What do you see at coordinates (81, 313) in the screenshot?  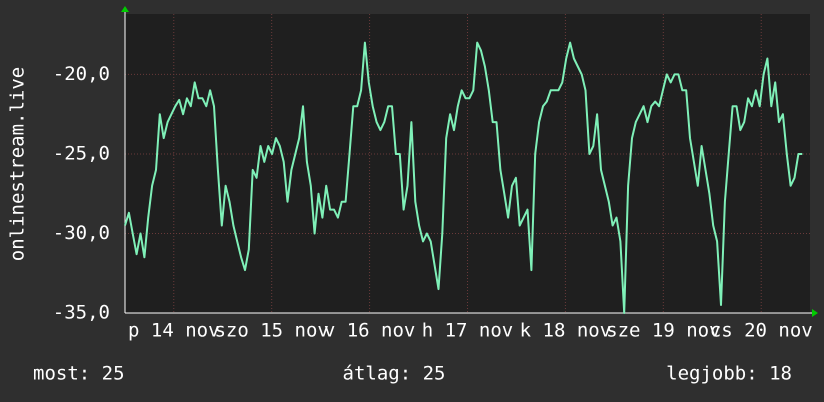 I see `y-tick-label: -35,0` at bounding box center [81, 313].